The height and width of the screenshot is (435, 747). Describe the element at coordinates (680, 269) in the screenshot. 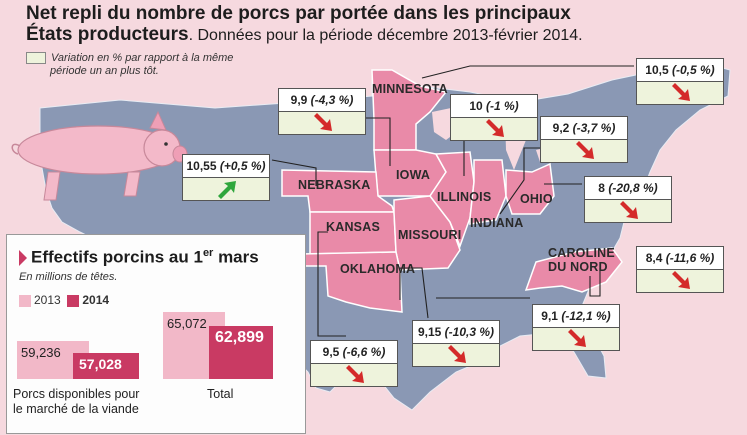

I see `callout-caroline: 8,4 (-11,6 %)` at that location.